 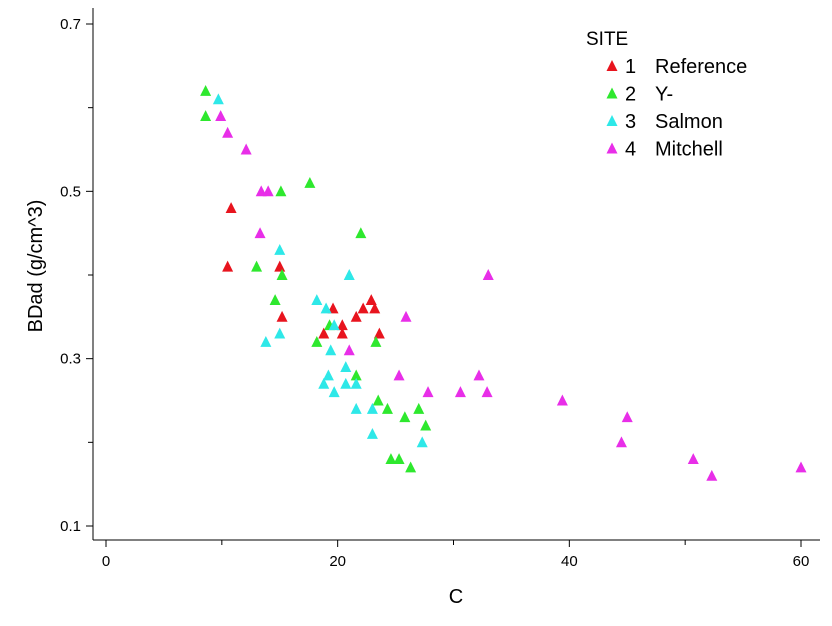 I want to click on legend-title: SITE, so click(x=607, y=39).